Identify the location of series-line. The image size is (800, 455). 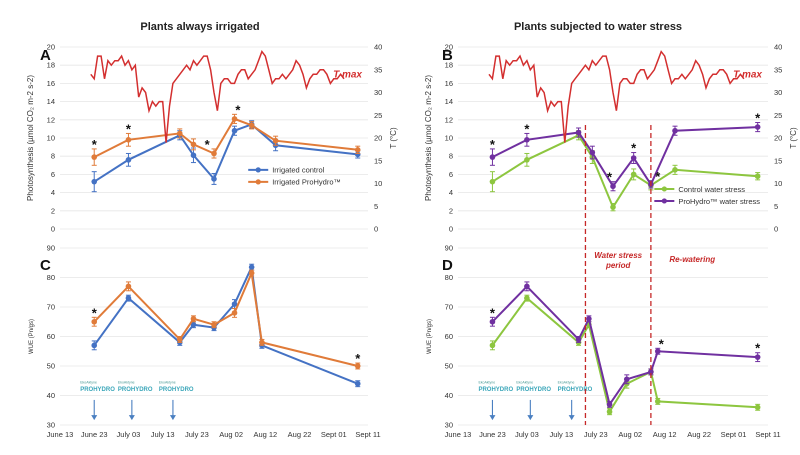
(225, 318).